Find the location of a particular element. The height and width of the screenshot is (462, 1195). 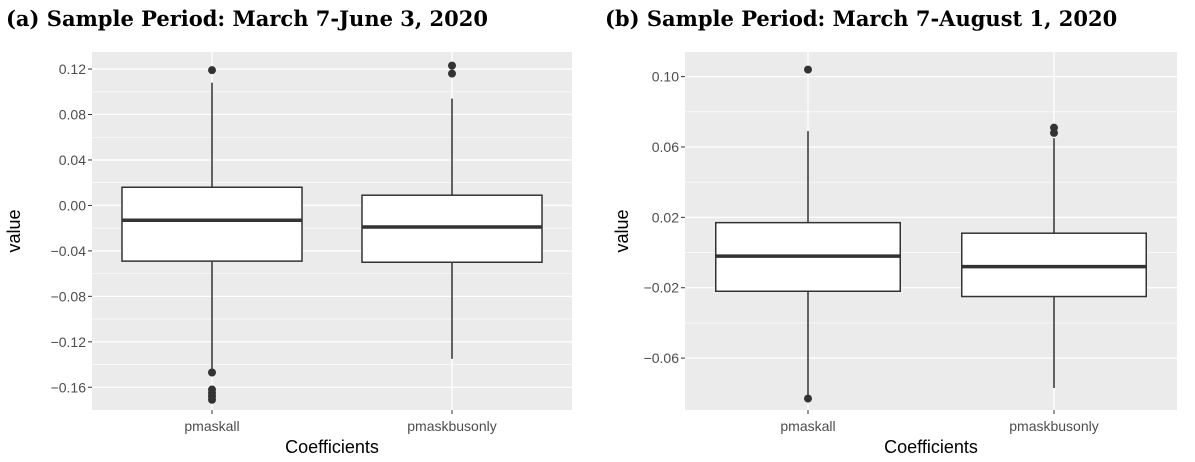

y-tick-label: 0.12 is located at coordinates (72, 69).